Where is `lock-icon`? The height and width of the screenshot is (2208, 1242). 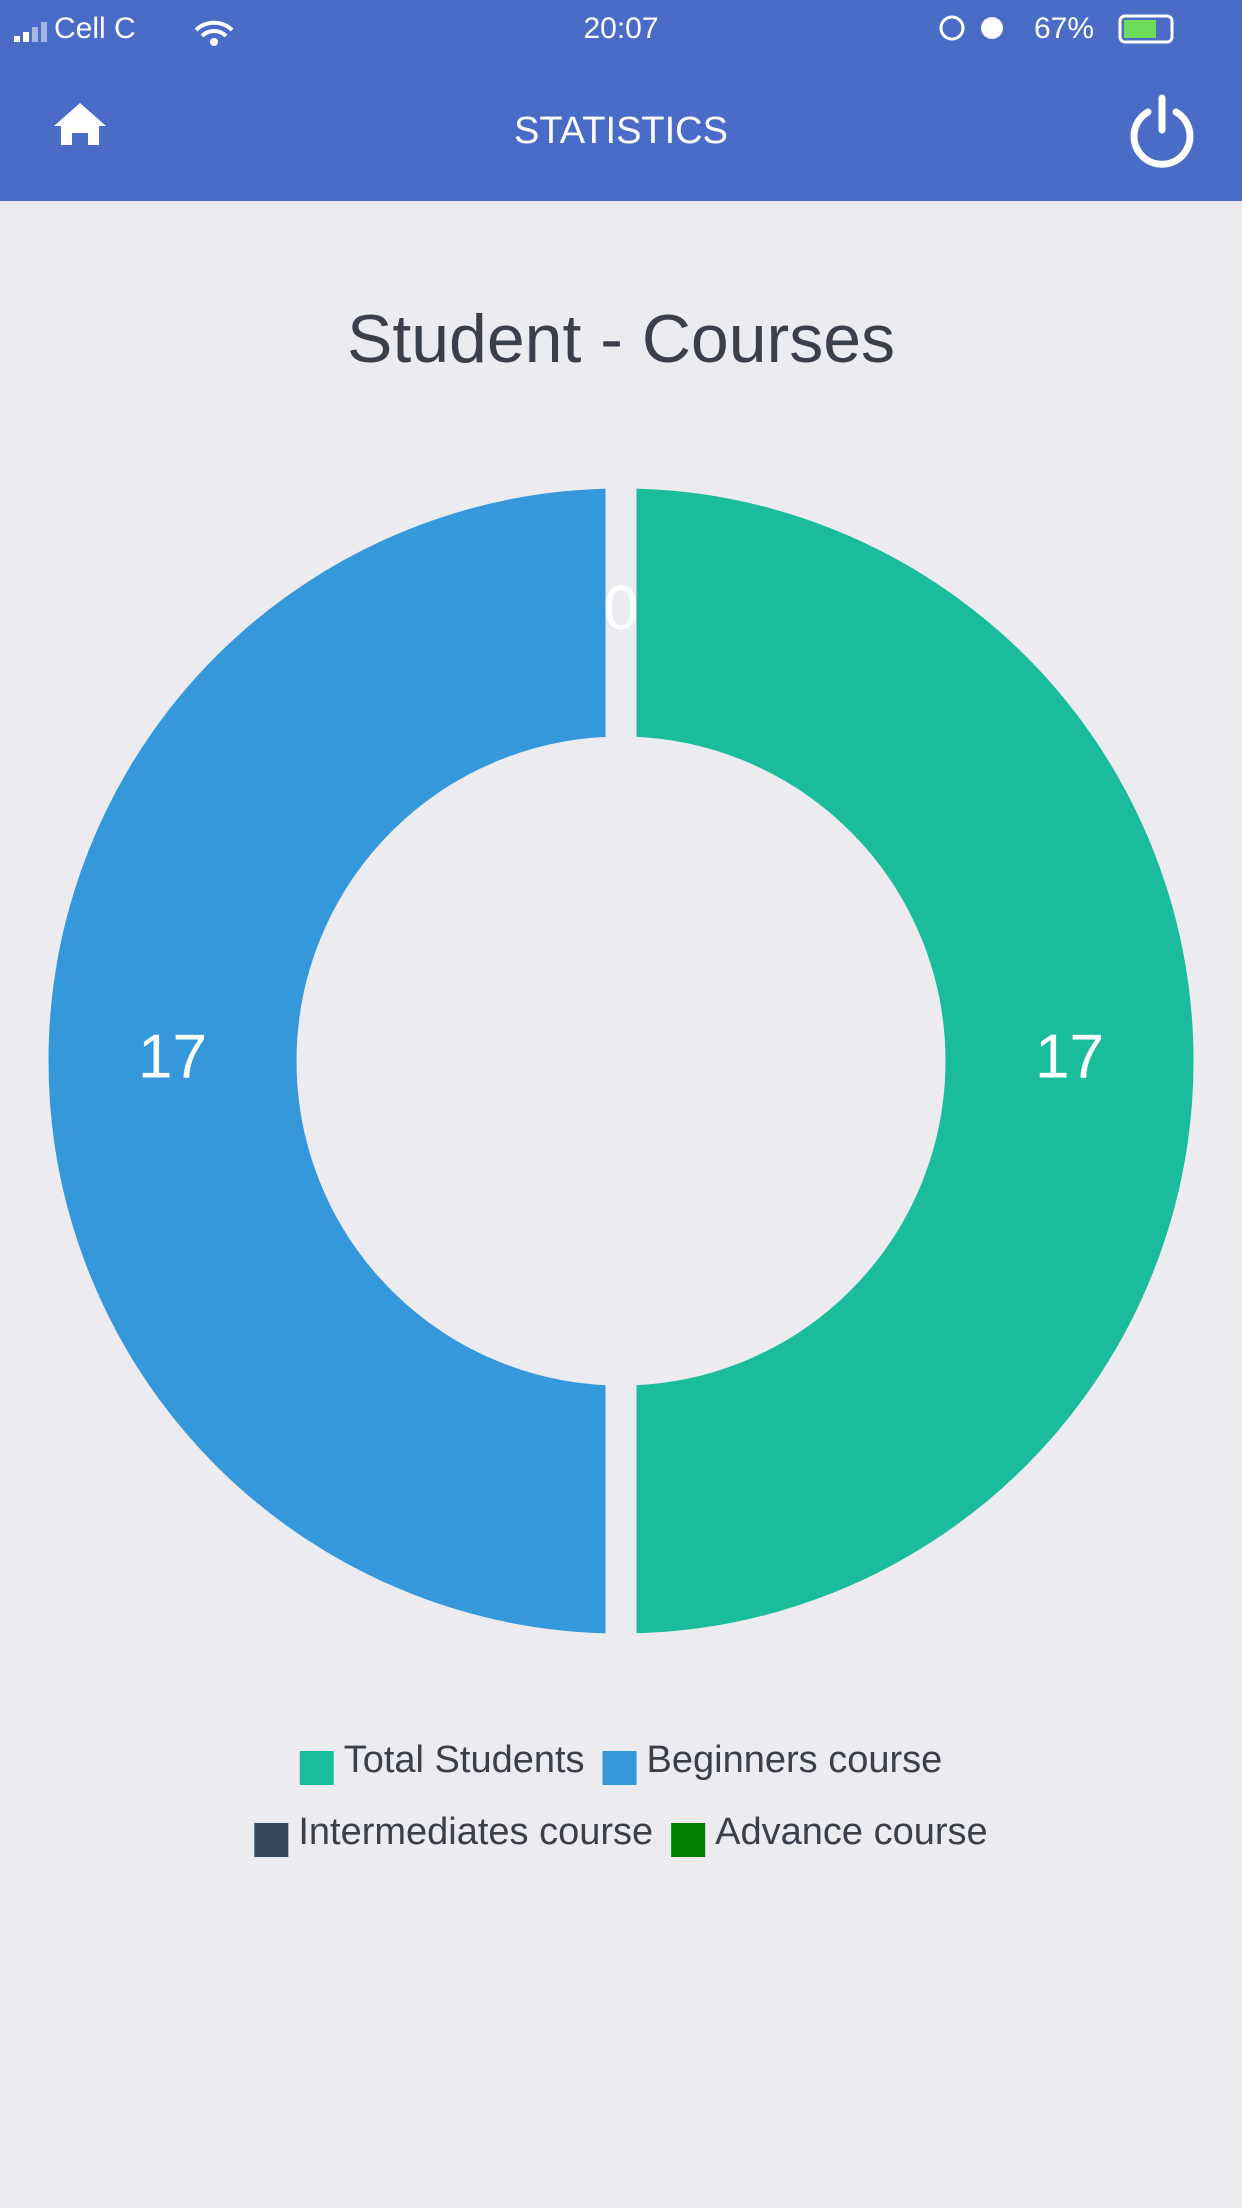 lock-icon is located at coordinates (952, 28).